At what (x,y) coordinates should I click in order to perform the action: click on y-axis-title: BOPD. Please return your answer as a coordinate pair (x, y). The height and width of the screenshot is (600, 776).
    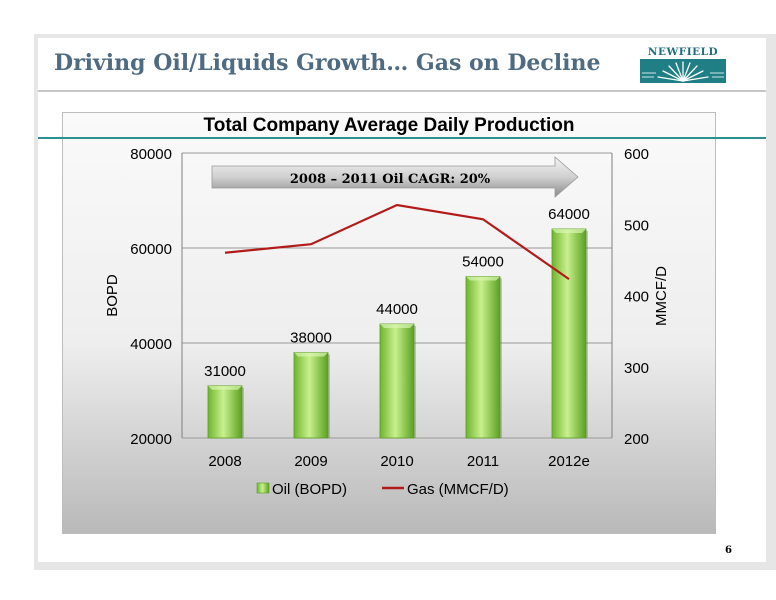
    Looking at the image, I should click on (112, 295).